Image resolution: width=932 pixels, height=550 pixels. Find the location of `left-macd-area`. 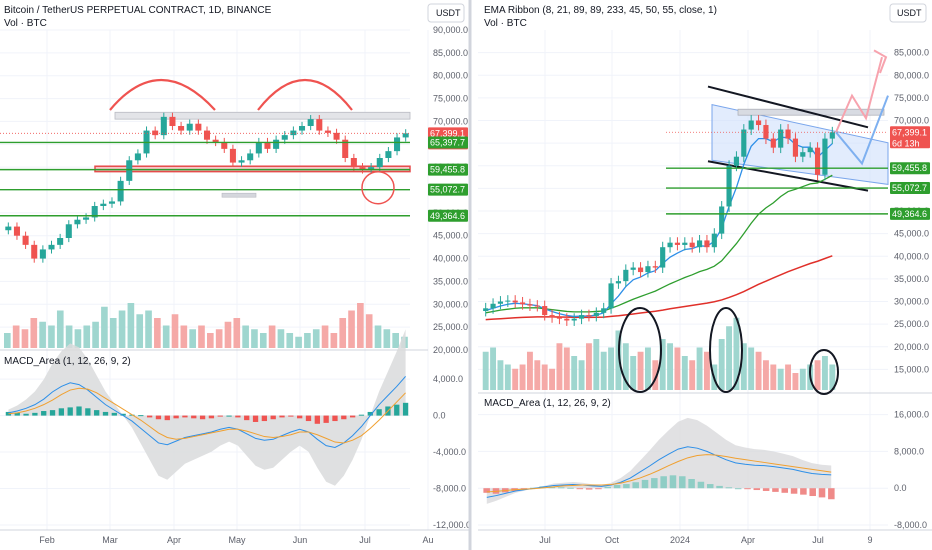

left-macd-area is located at coordinates (207, 407).